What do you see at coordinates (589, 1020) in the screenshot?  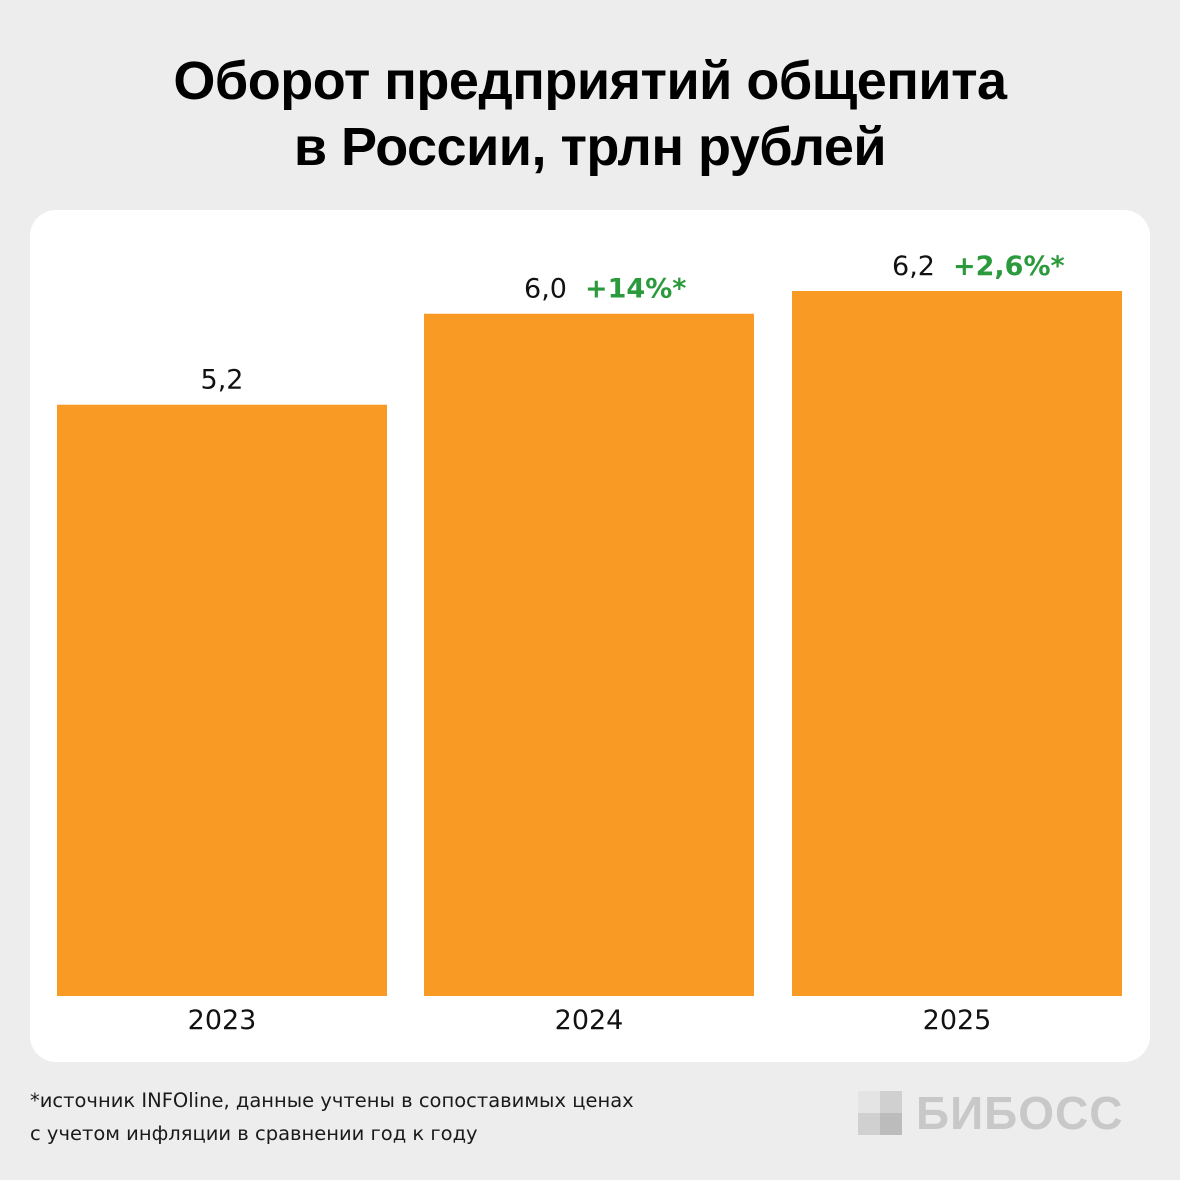 I see `x-tick-label-2024: 2024` at bounding box center [589, 1020].